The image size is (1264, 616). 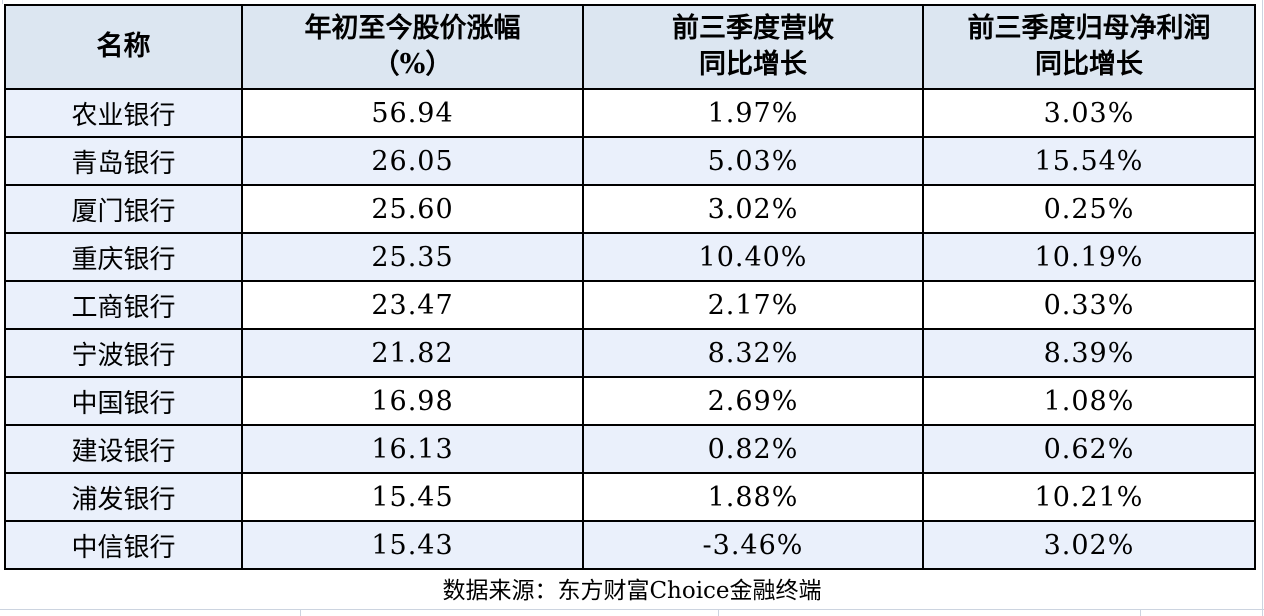 I want to click on profit-growth-cell: 15.54%, so click(x=1089, y=161).